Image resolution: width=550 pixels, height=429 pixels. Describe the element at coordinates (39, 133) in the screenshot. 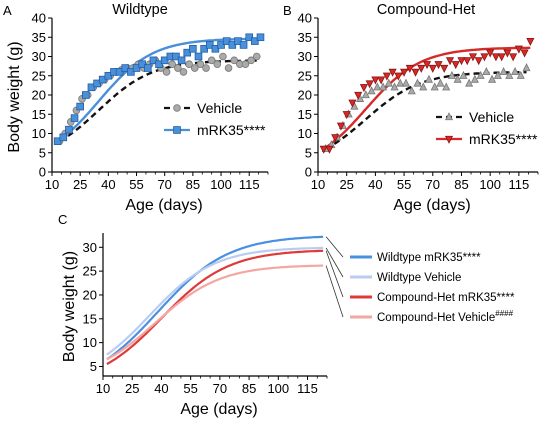

I see `y-tick-label: 10` at that location.